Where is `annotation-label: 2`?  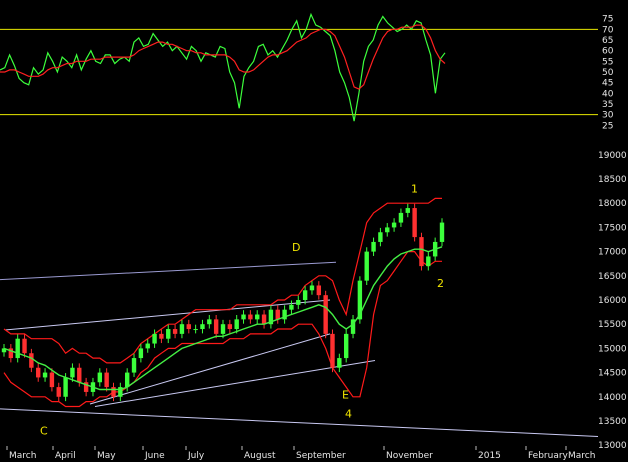 annotation-label: 2 is located at coordinates (440, 283).